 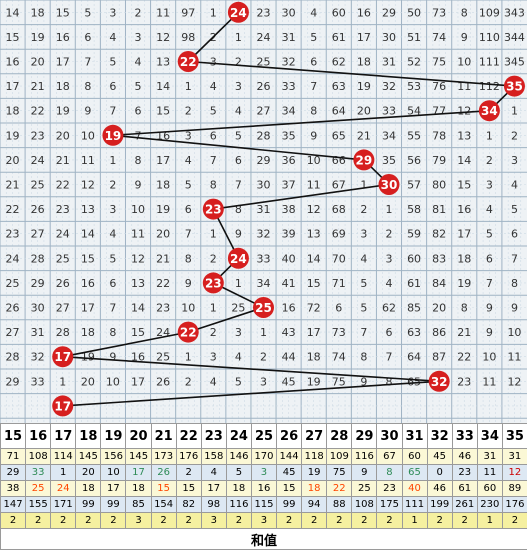 What do you see at coordinates (112, 160) in the screenshot?
I see `cell-value: 1` at bounding box center [112, 160].